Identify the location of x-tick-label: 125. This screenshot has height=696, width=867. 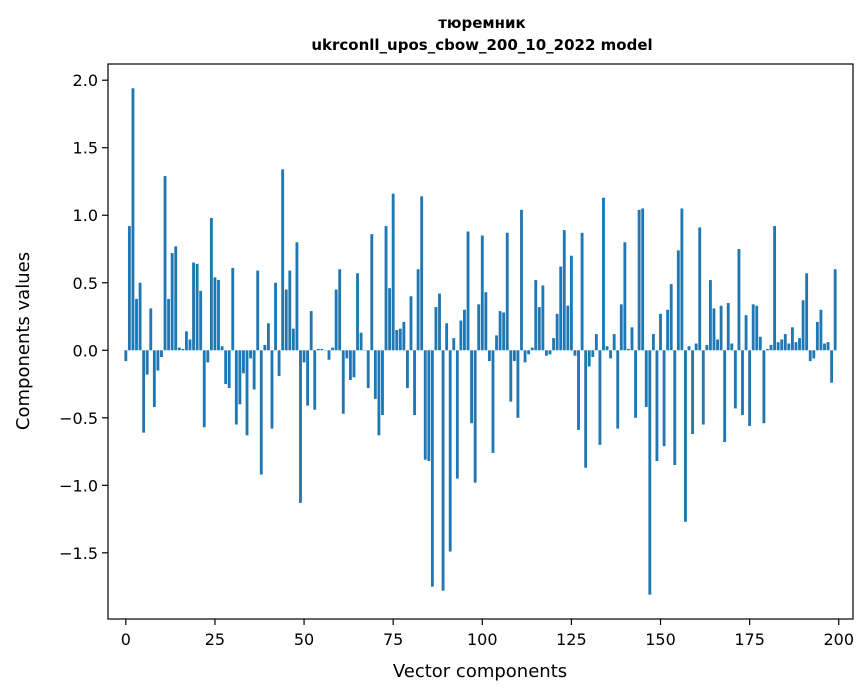
(571, 639).